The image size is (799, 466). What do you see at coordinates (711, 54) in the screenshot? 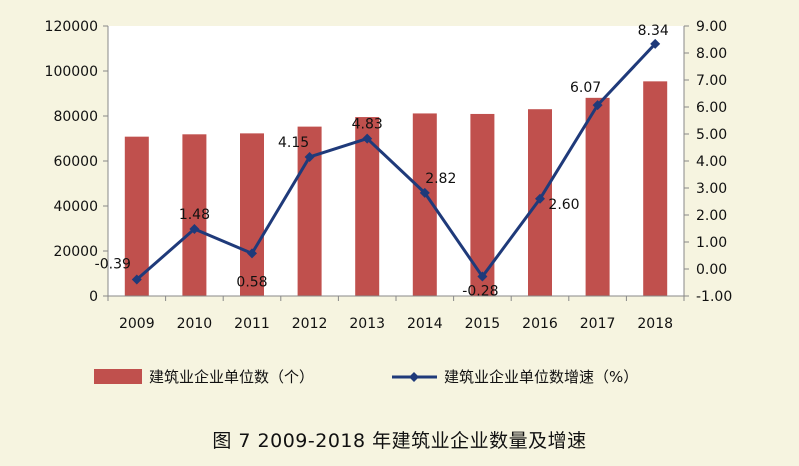
I see `y-right-tick-label: 8.00` at bounding box center [711, 54].